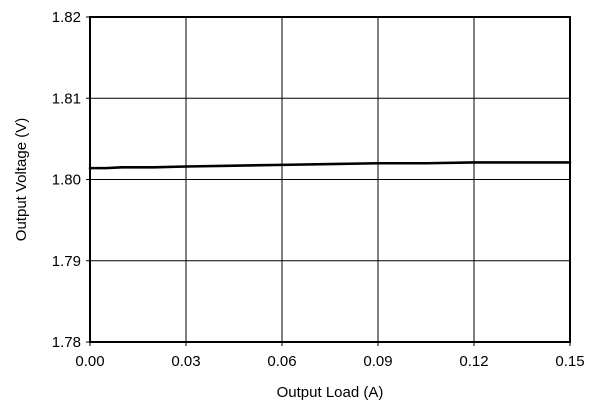 The image size is (600, 406). Describe the element at coordinates (330, 356) in the screenshot. I see `x-tick-labels: 0.00 0.03 0.06 0.09 0.12 0.15` at that location.